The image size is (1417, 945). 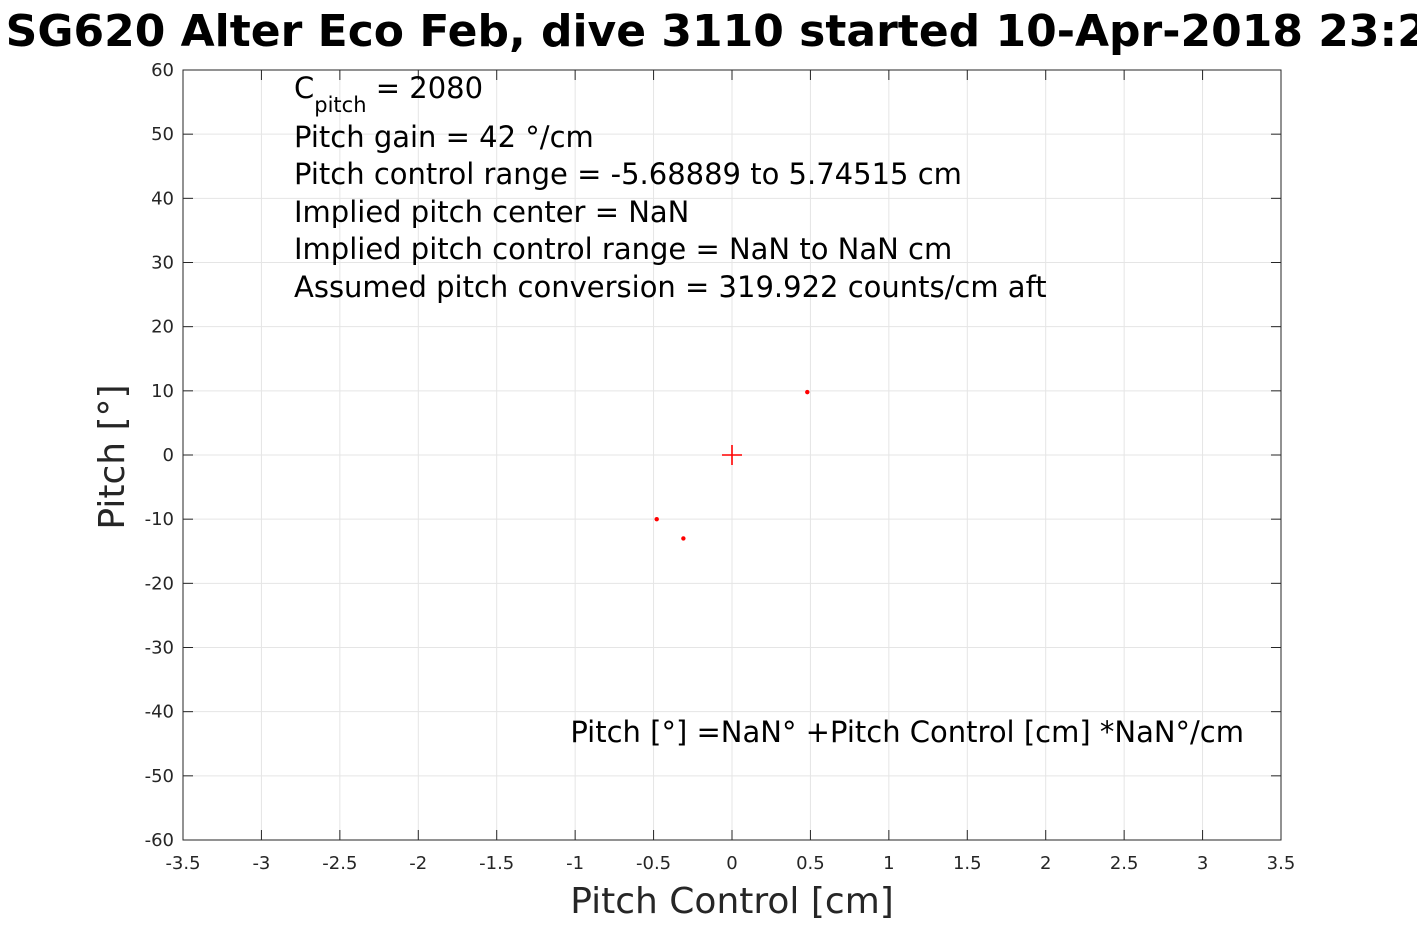 What do you see at coordinates (304, 88) in the screenshot?
I see `cpitch-base: C` at bounding box center [304, 88].